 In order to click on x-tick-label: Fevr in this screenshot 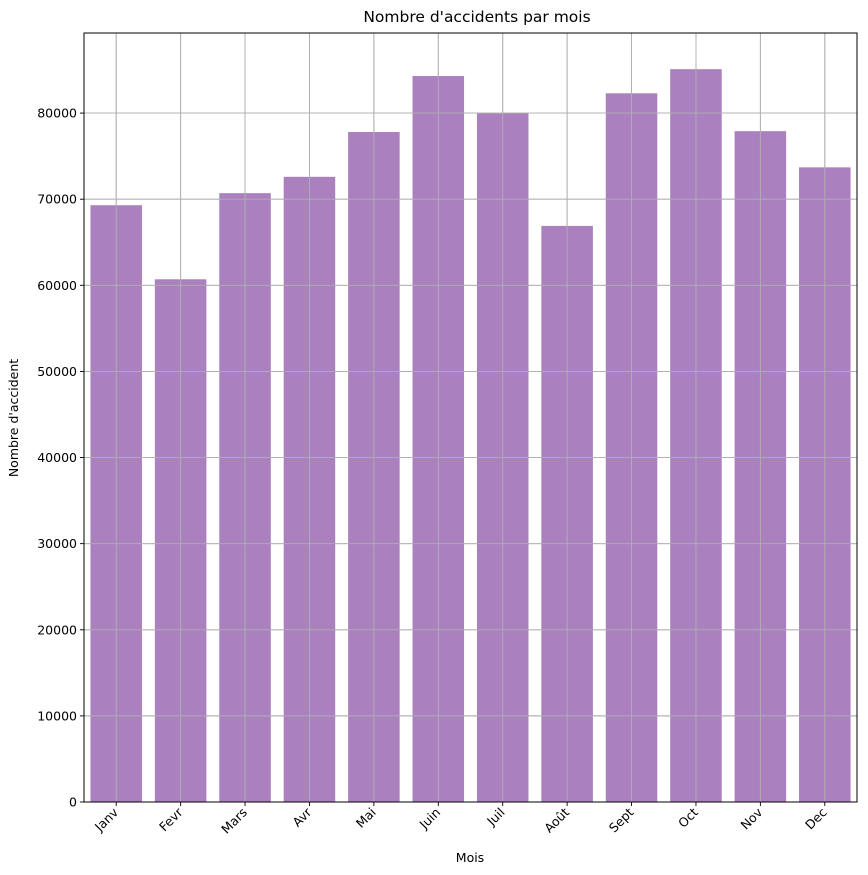, I will do `click(171, 819)`.